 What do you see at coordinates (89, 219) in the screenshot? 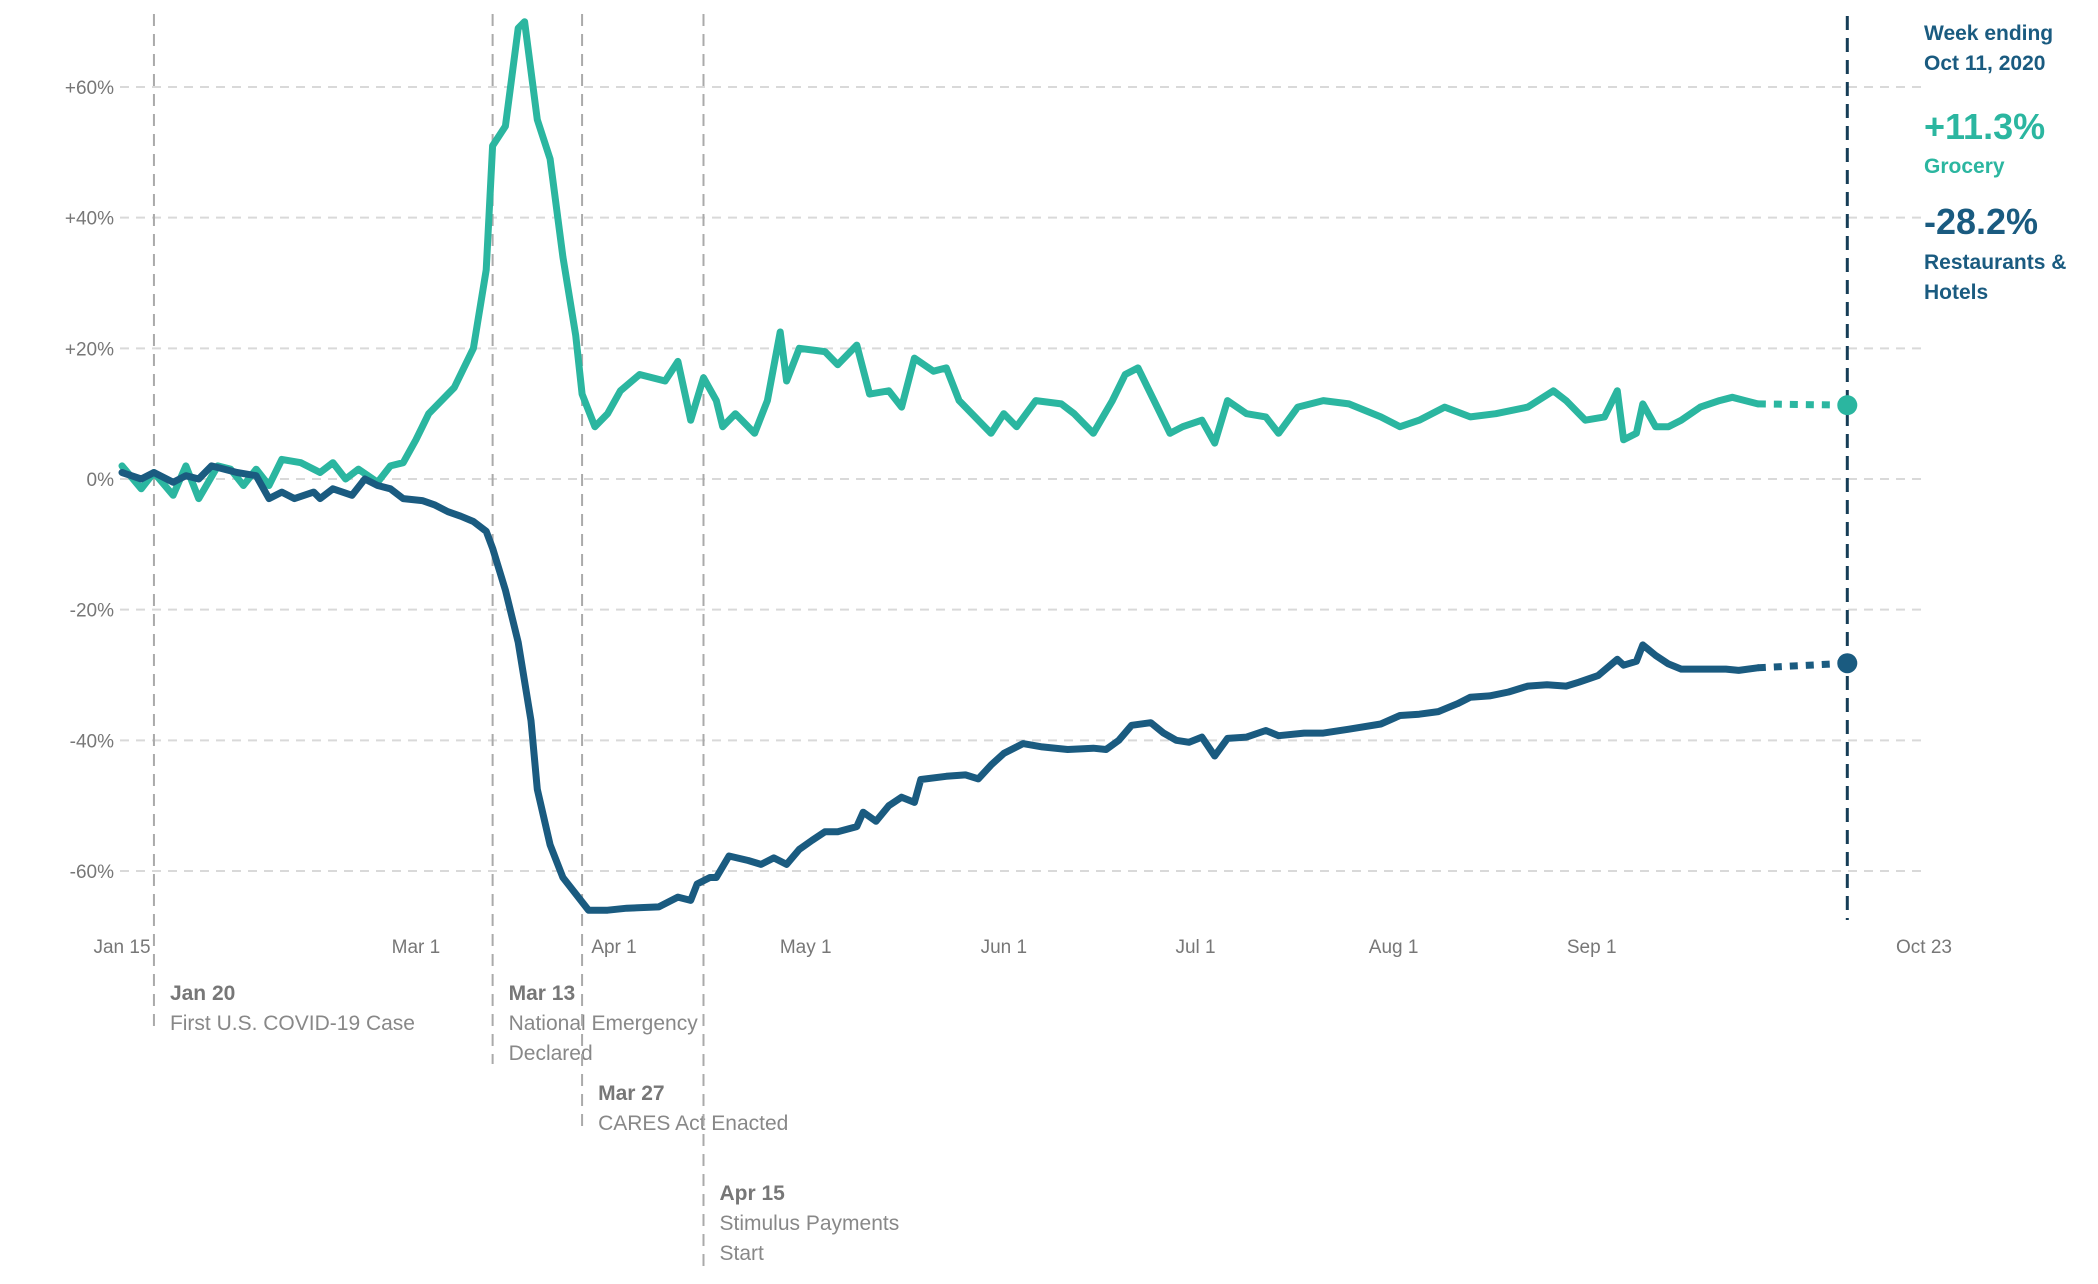
I see `y-tick-label: +40%` at bounding box center [89, 219].